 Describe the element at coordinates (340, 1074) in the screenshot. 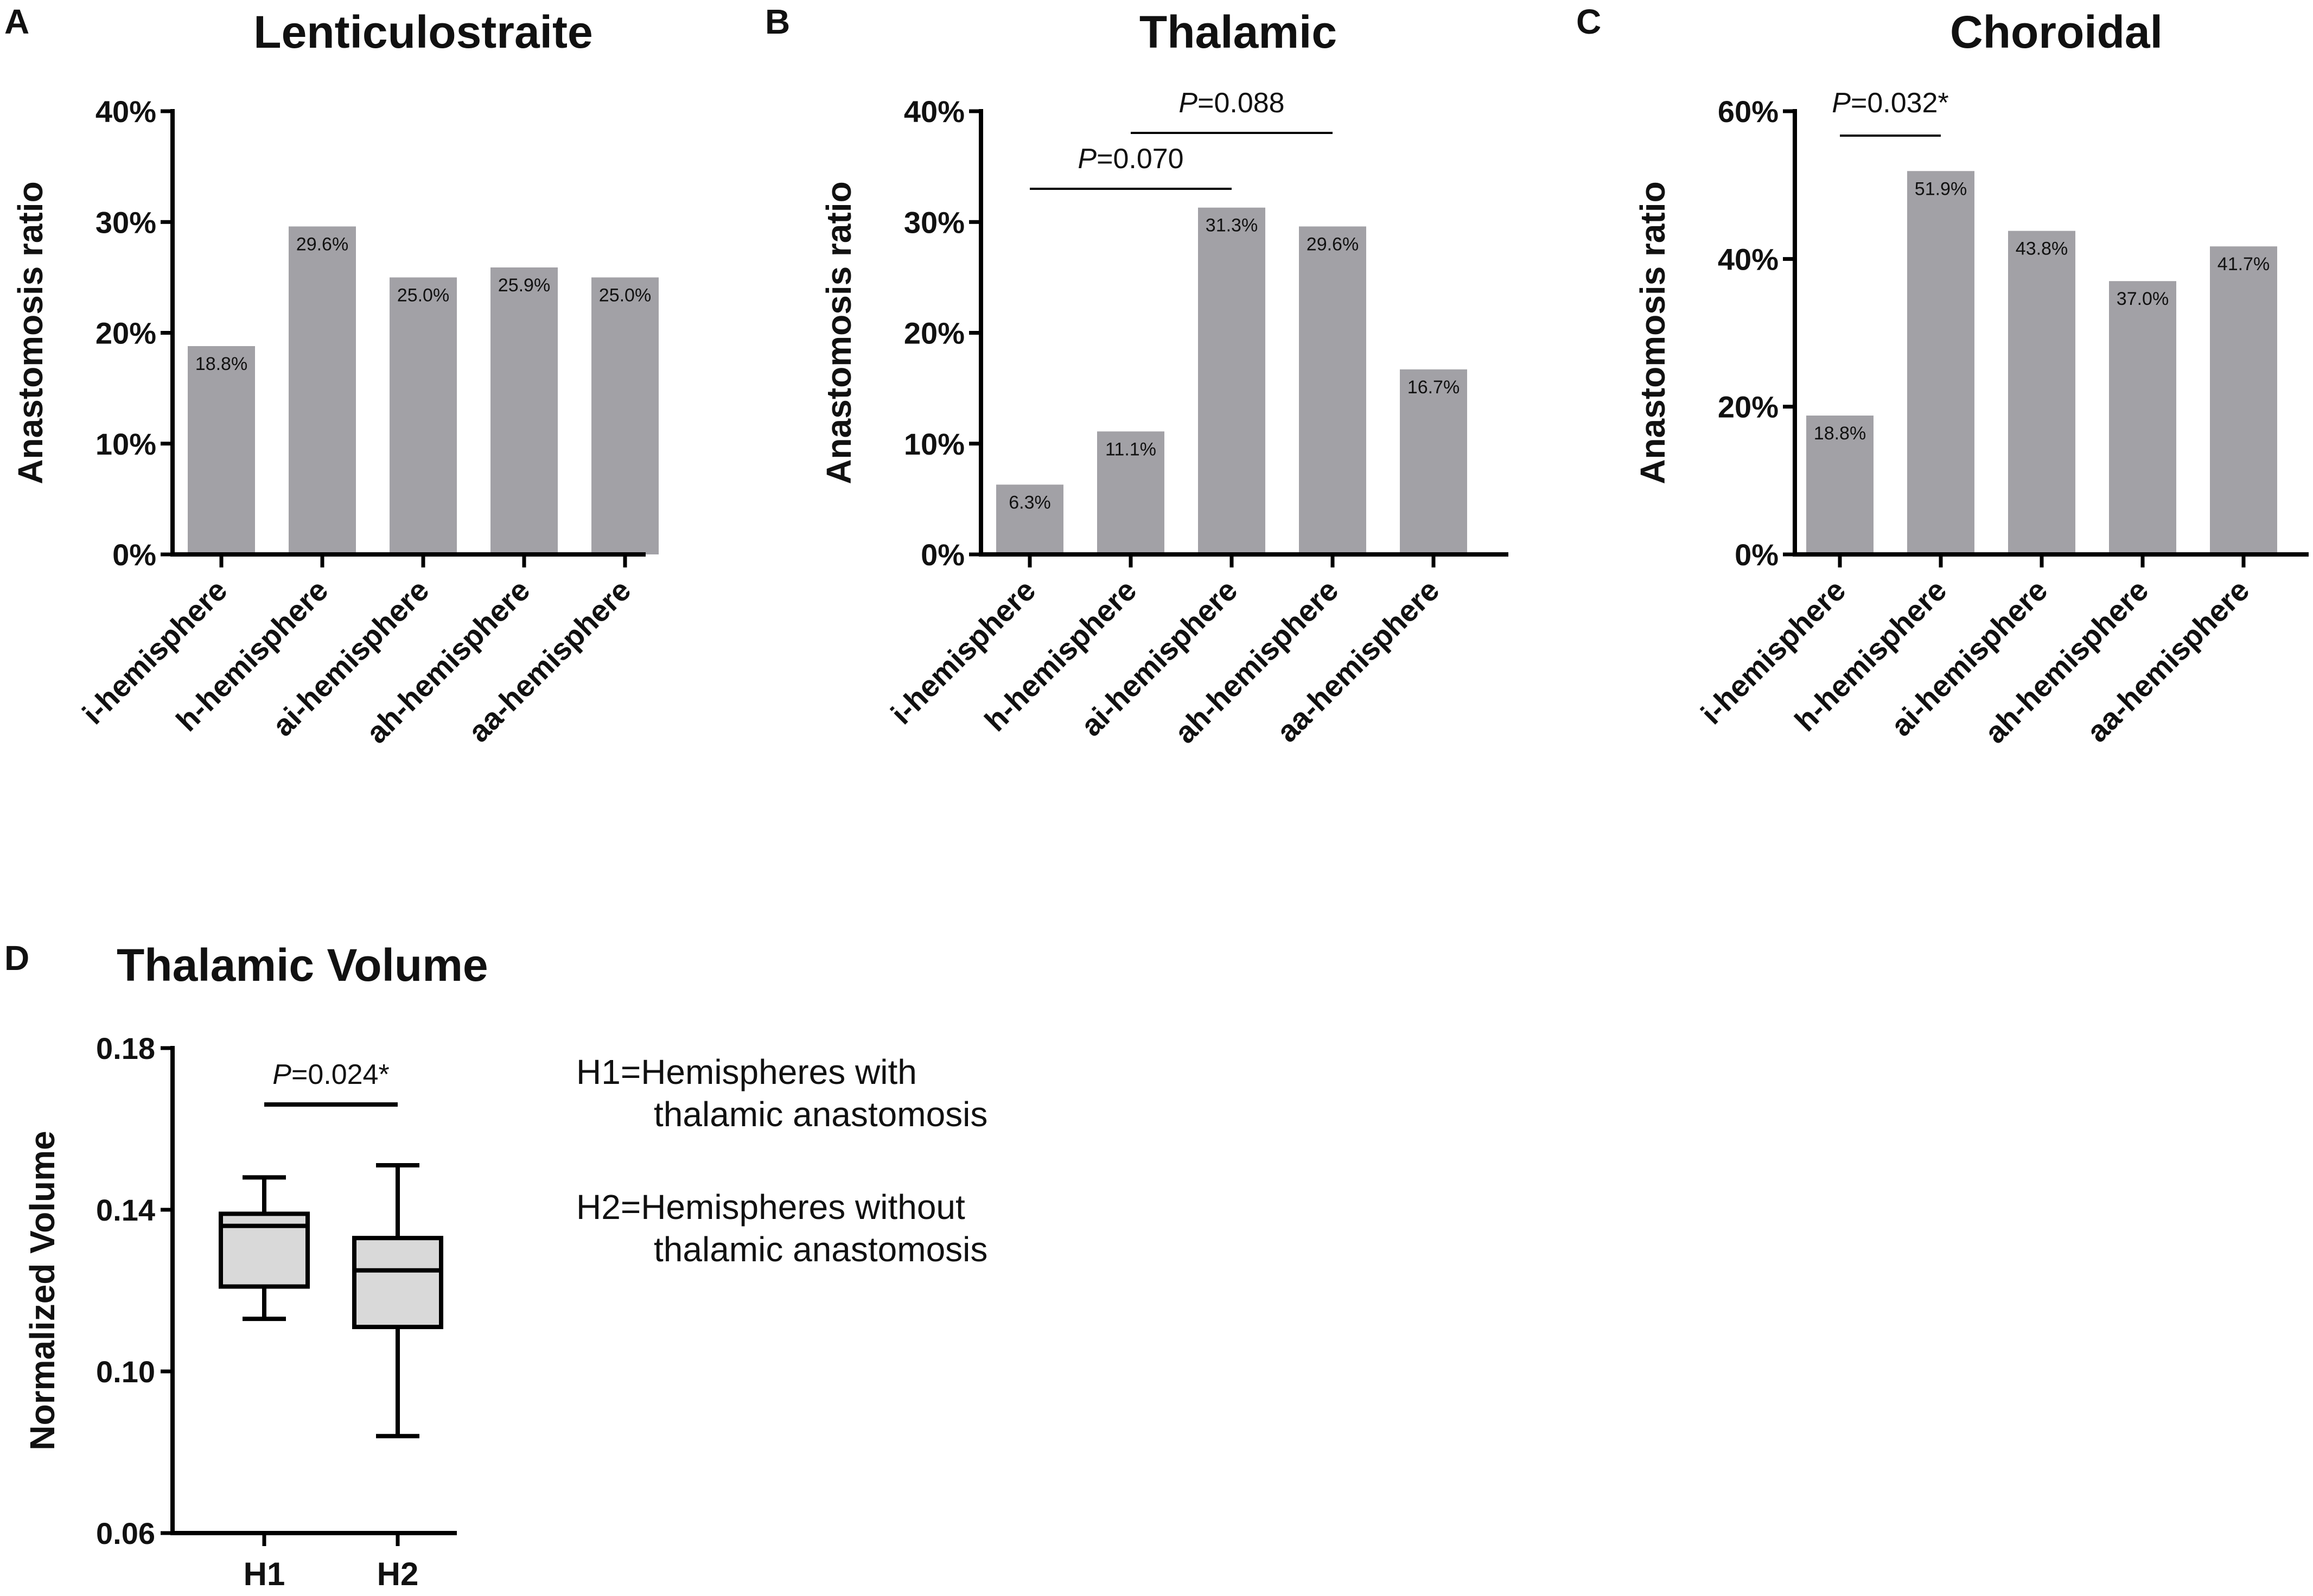

I see `p-value: =0.024*` at that location.